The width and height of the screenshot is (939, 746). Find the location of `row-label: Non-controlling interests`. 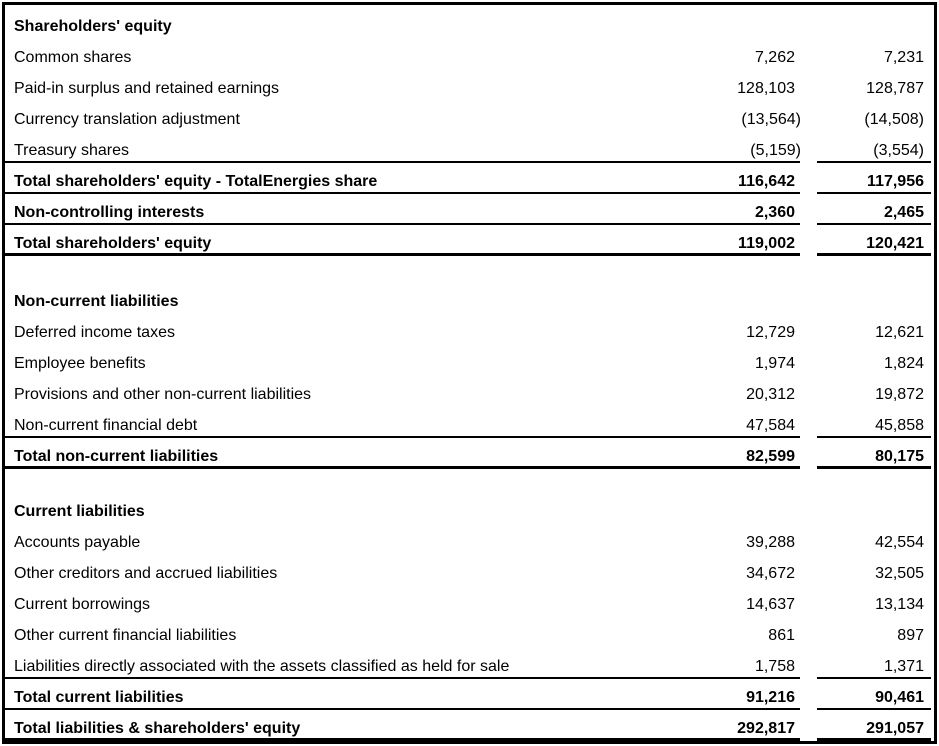

row-label: Non-controlling interests is located at coordinates (109, 212).